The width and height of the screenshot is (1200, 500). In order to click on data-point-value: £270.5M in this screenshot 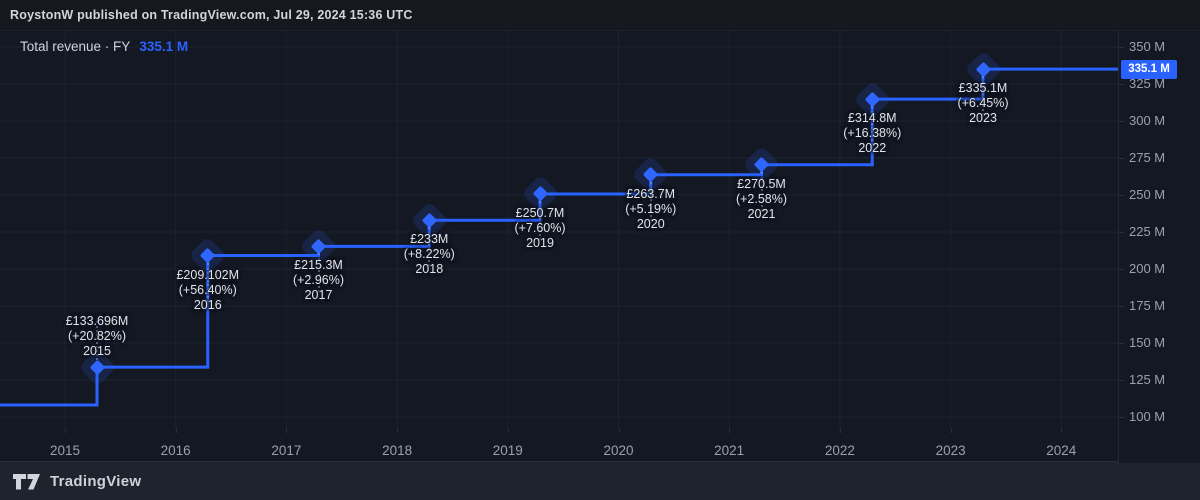, I will do `click(761, 183)`.